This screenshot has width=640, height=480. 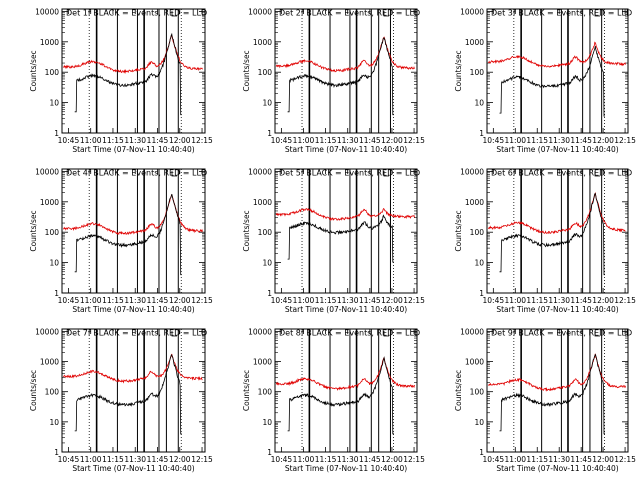 What do you see at coordinates (136, 333) in the screenshot?
I see `panel-title: Det 7f BLACK = Events, RED = LLD` at bounding box center [136, 333].